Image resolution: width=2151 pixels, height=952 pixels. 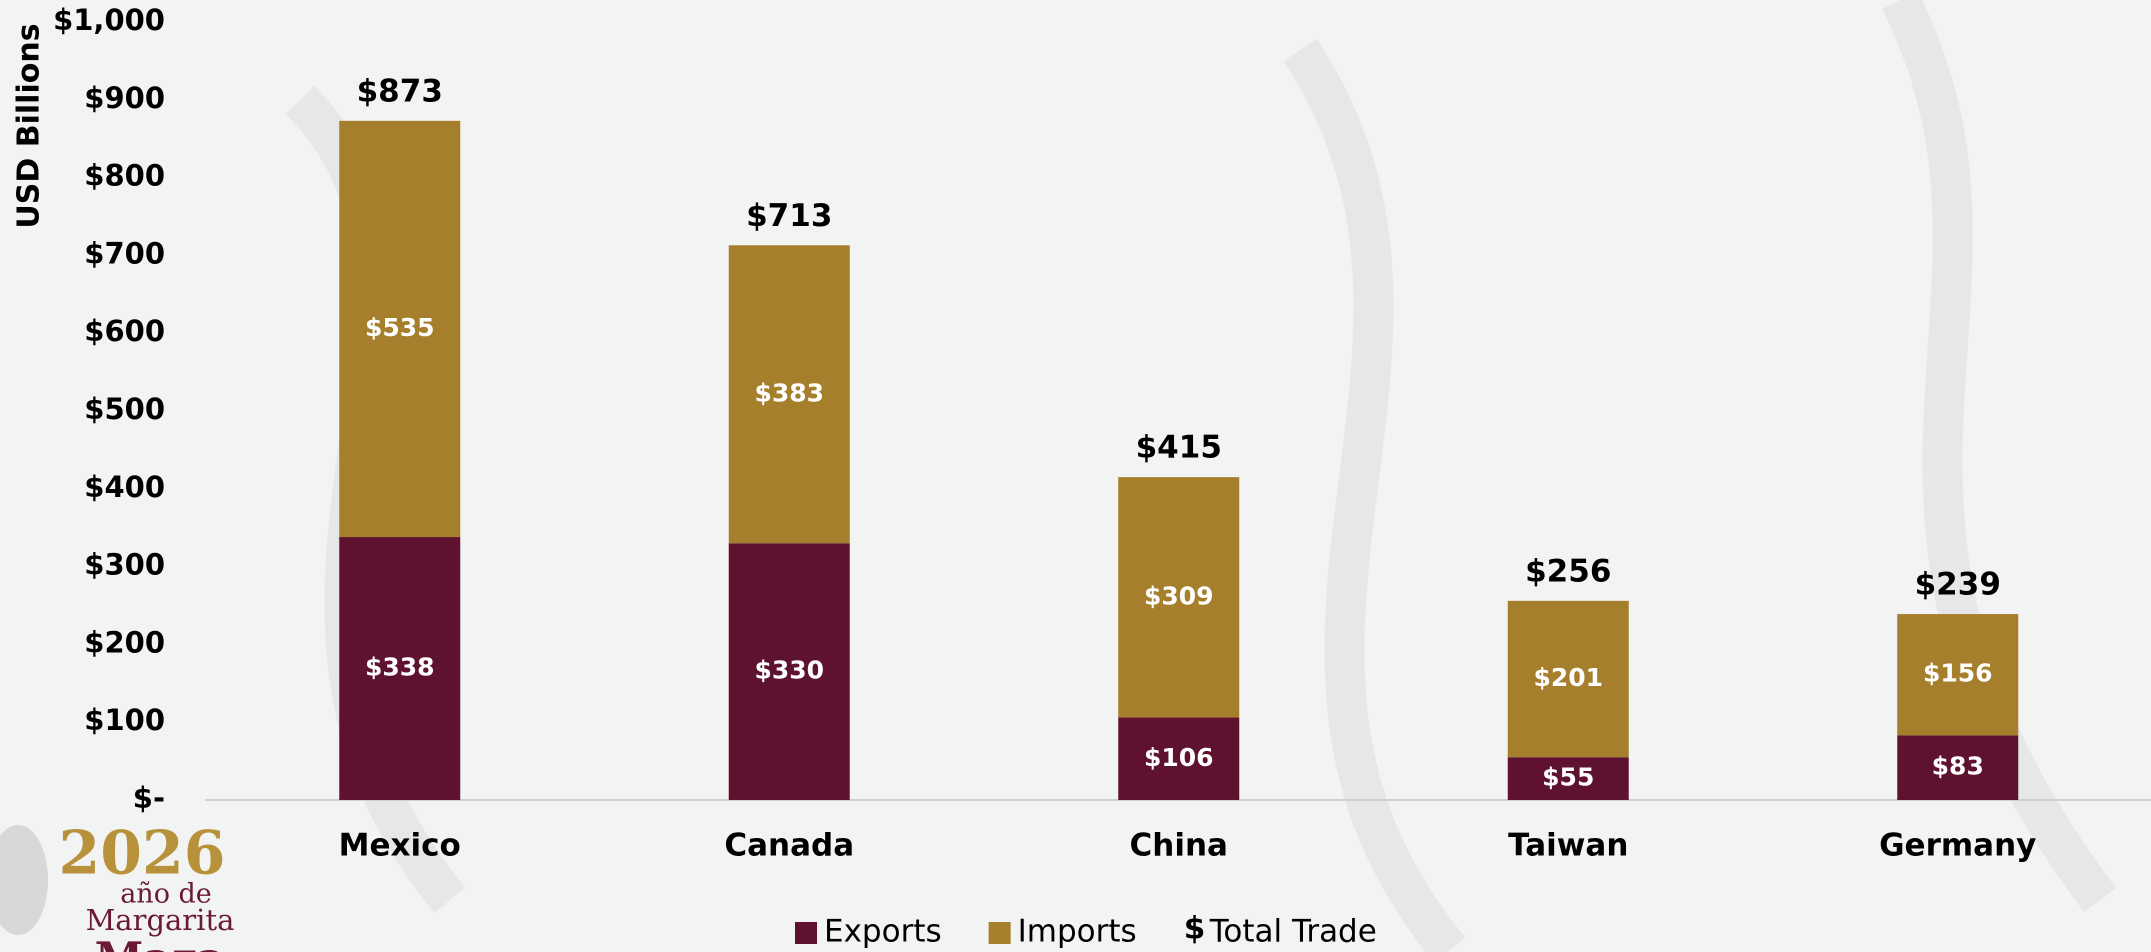 What do you see at coordinates (1077, 932) in the screenshot?
I see `legend-label: Imports` at bounding box center [1077, 932].